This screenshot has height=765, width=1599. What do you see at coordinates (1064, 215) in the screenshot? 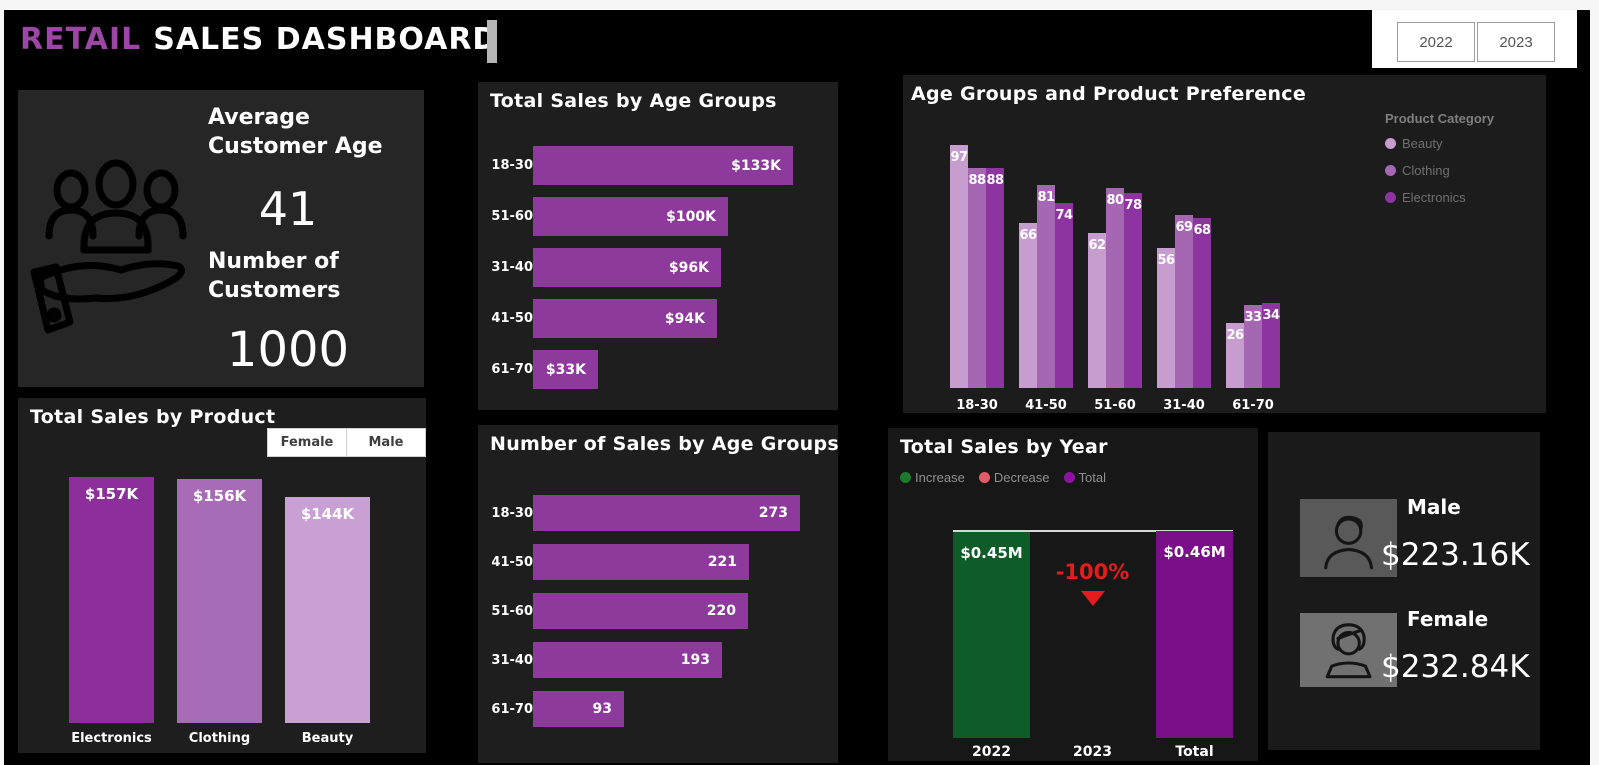
I see `bar-value-label: 74` at bounding box center [1064, 215].